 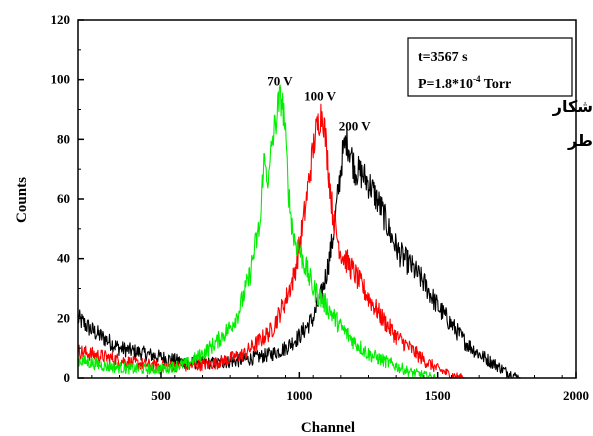 What do you see at coordinates (355, 125) in the screenshot?
I see `series-label-200-v: 200 V` at bounding box center [355, 125].